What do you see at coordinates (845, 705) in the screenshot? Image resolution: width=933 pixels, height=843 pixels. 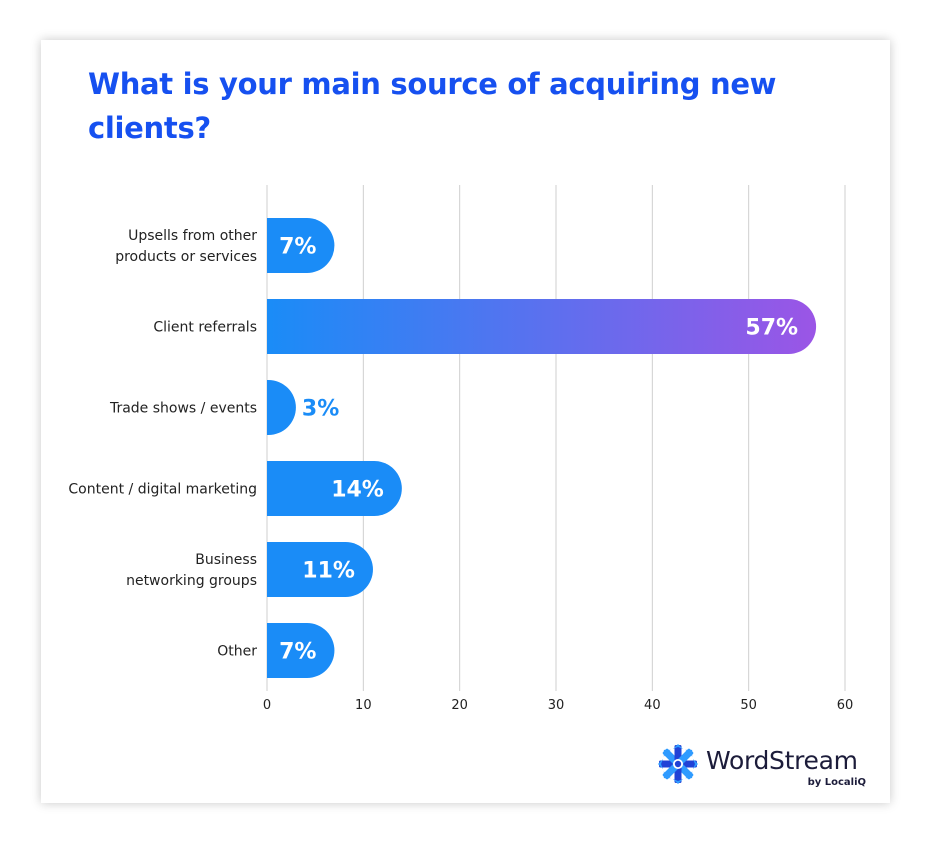 I see `x-tick-label: 60` at bounding box center [845, 705].